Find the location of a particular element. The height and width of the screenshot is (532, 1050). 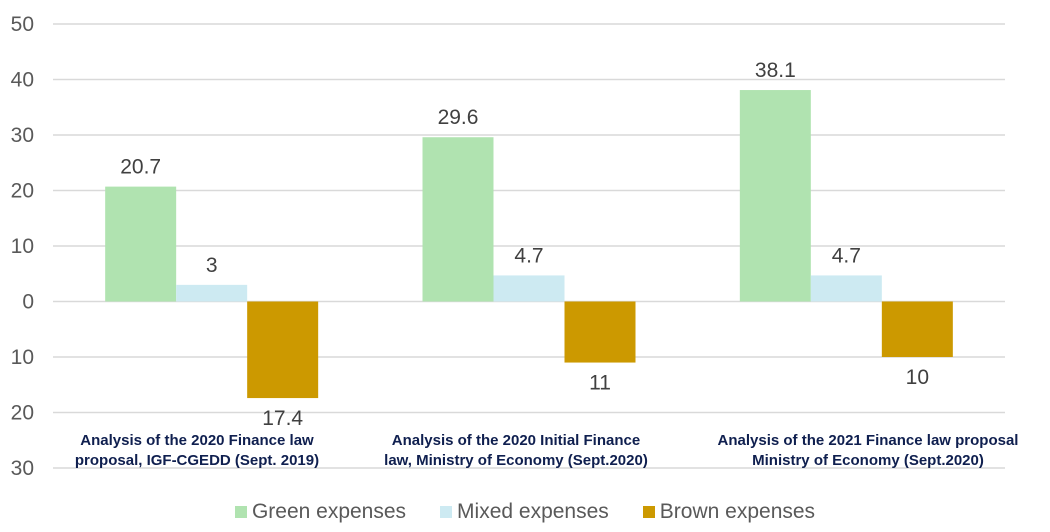

data-label: 29.6 is located at coordinates (458, 117).